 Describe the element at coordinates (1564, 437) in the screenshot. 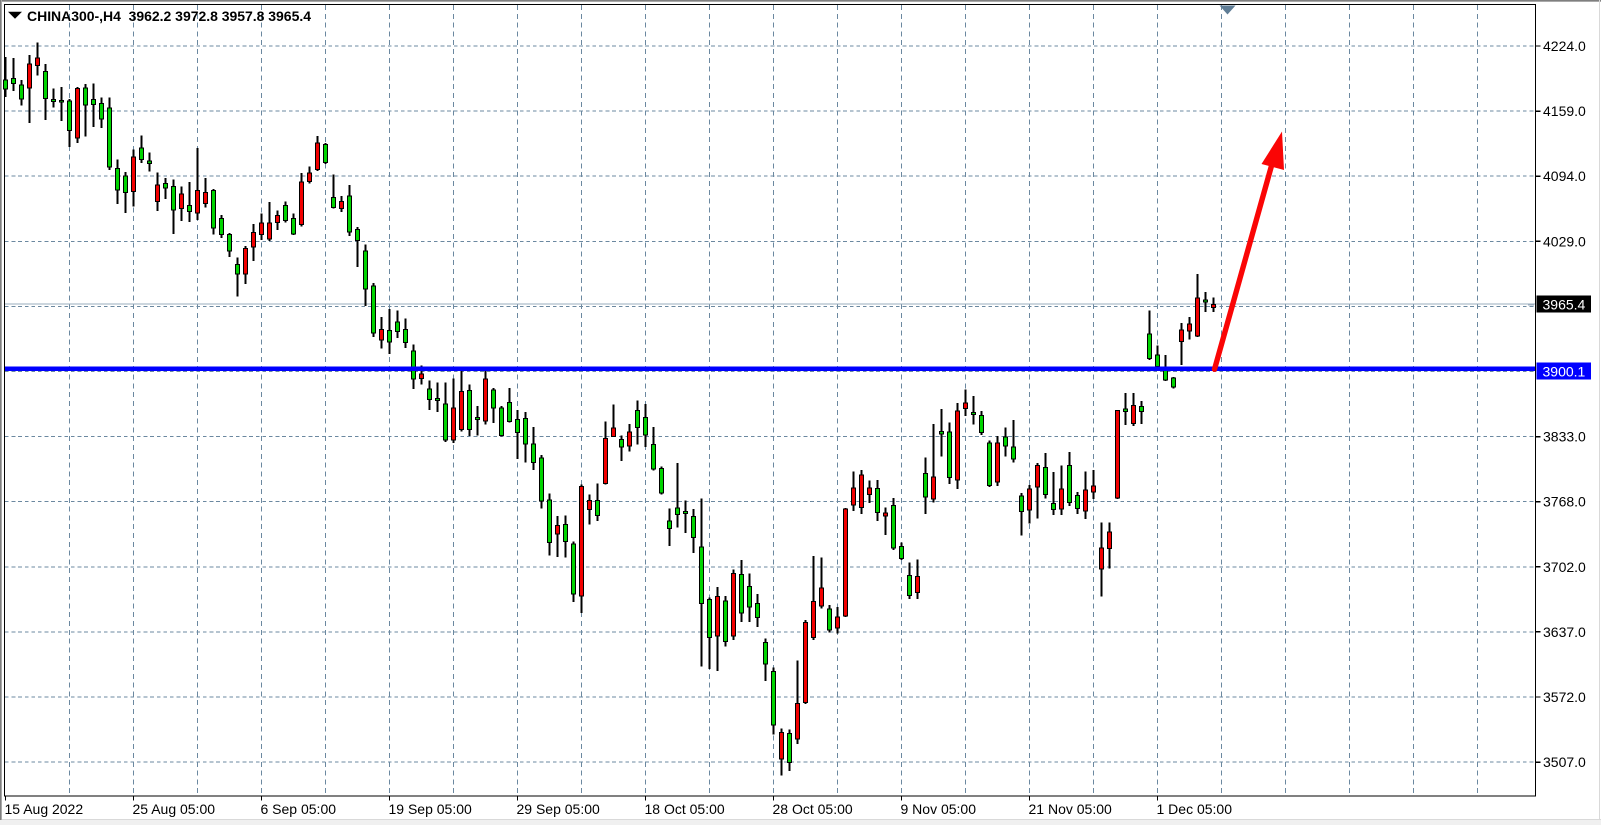

I see `svg-text: 3833.0` at that location.